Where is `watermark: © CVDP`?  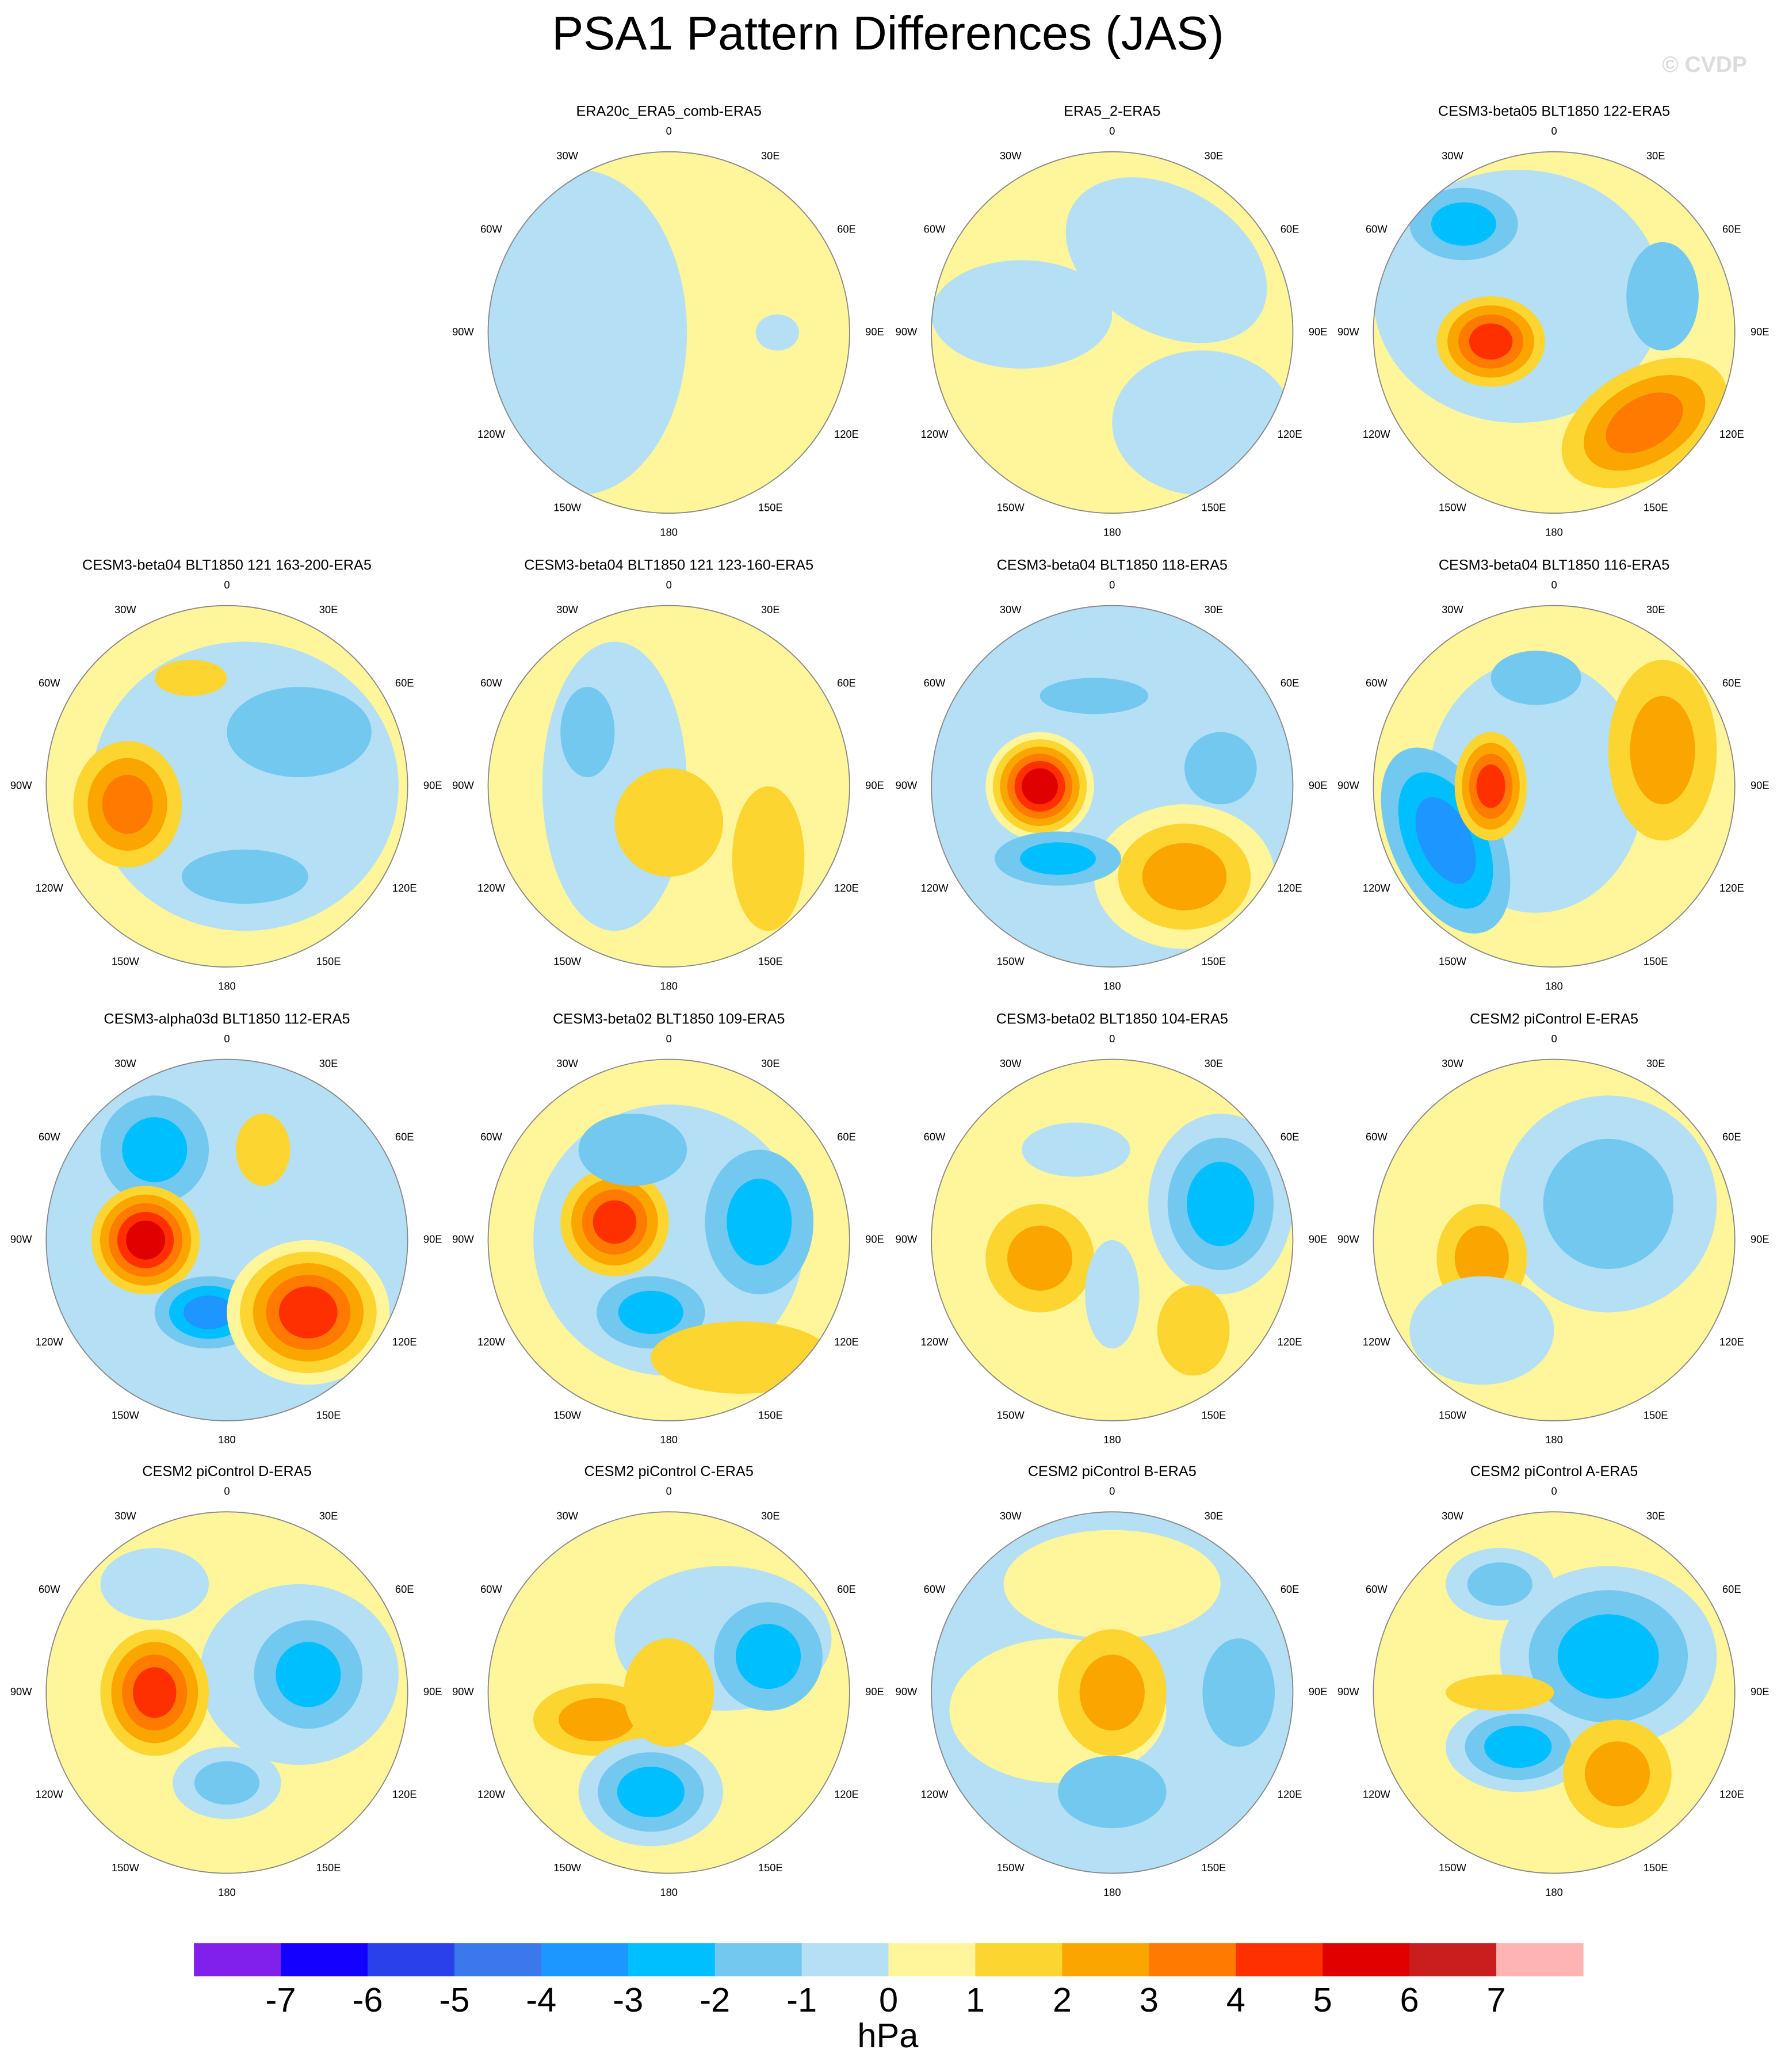 watermark: © CVDP is located at coordinates (1704, 64).